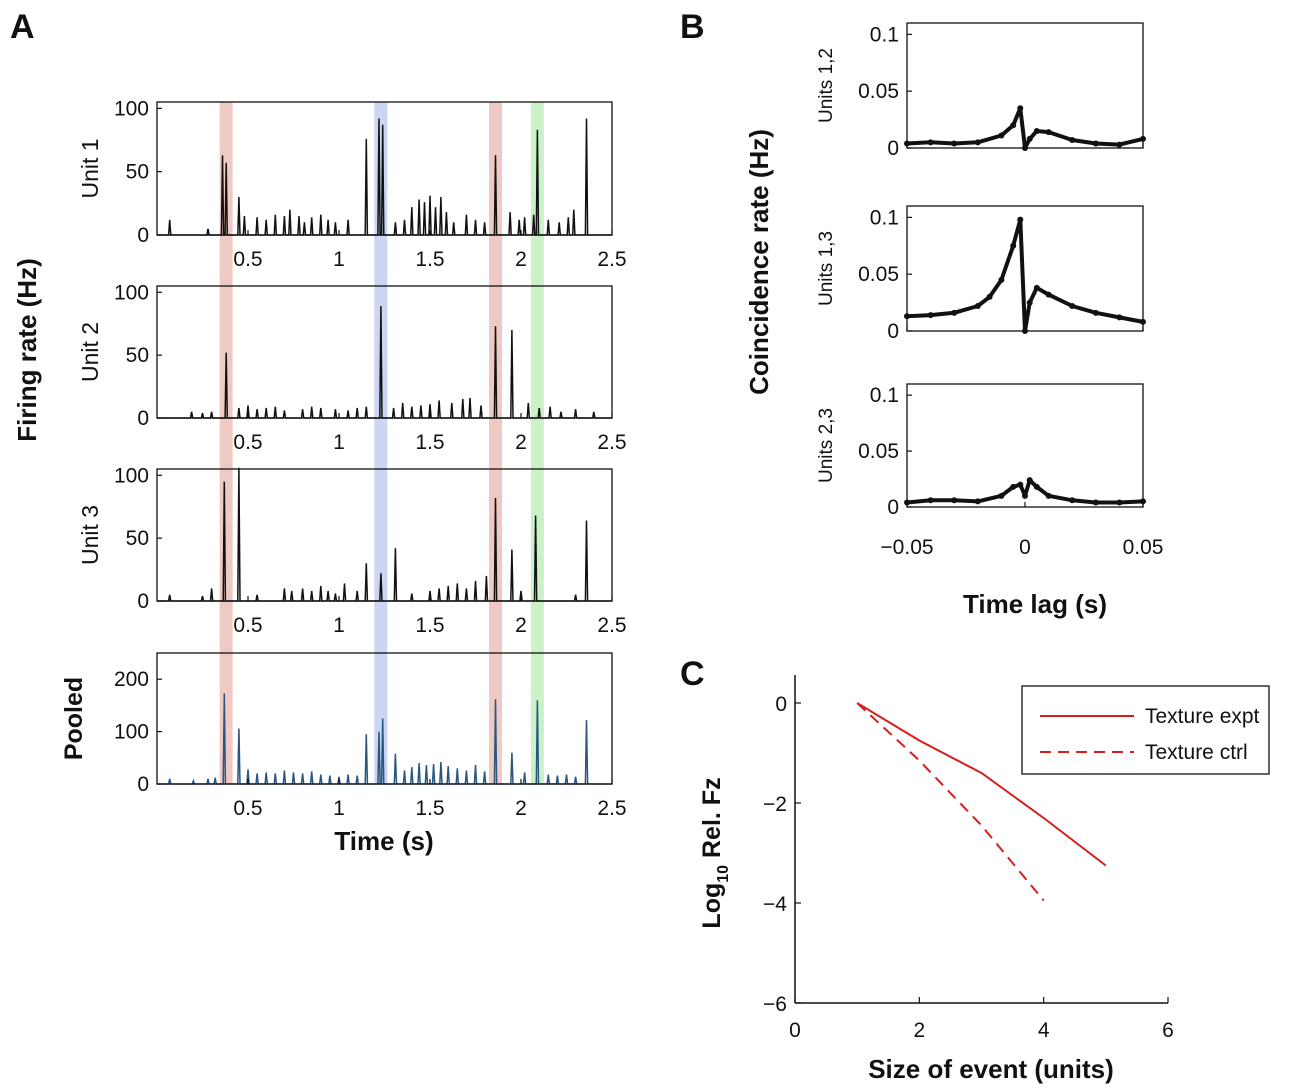 The image size is (1300, 1089). What do you see at coordinates (775, 804) in the screenshot?
I see `ytick-label: −2` at bounding box center [775, 804].